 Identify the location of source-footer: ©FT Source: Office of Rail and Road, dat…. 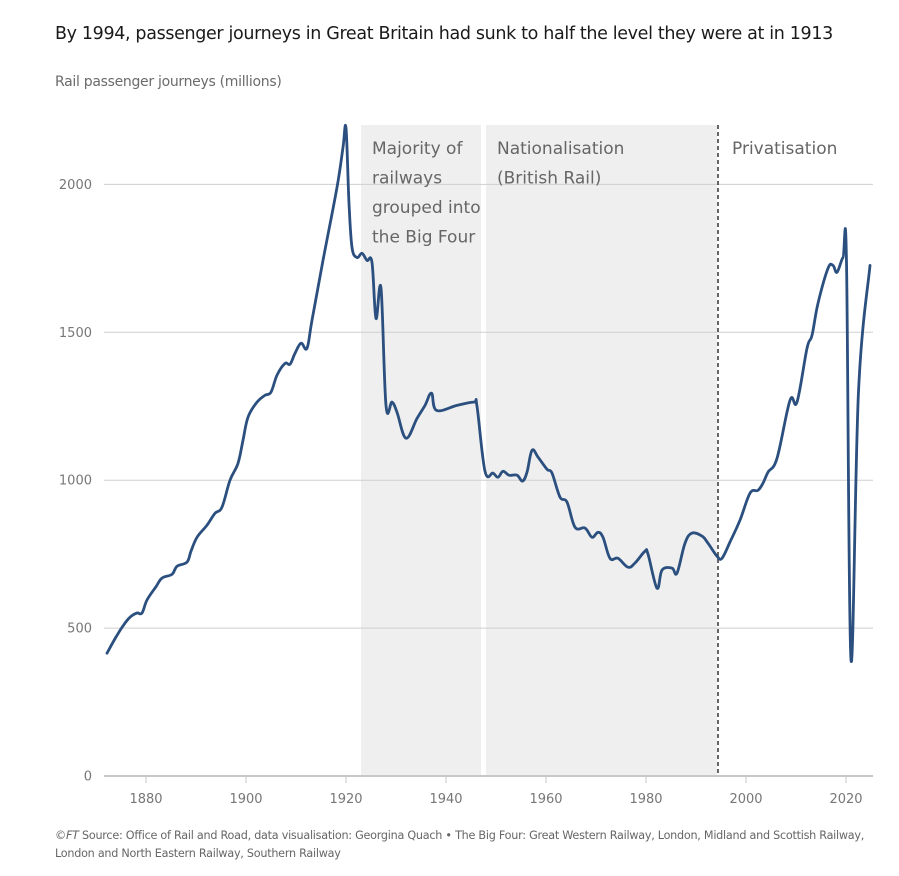
(470, 845).